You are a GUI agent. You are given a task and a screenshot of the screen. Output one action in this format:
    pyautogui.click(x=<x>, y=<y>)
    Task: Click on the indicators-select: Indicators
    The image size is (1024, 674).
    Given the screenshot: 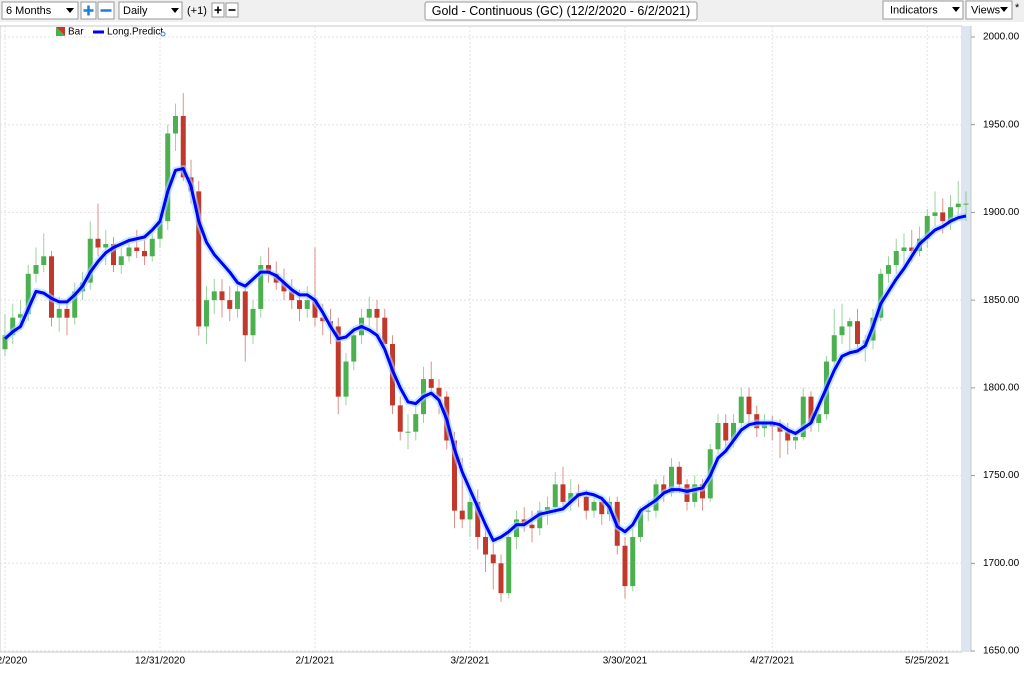 What is the action you would take?
    pyautogui.click(x=923, y=10)
    